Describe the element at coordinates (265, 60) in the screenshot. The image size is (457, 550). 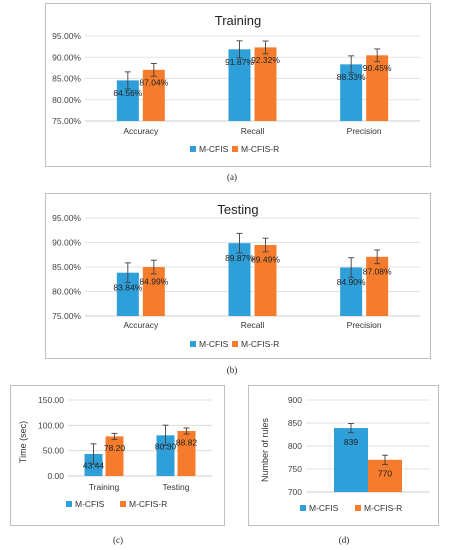
I see `chart-a-data-label: 92.32%` at that location.